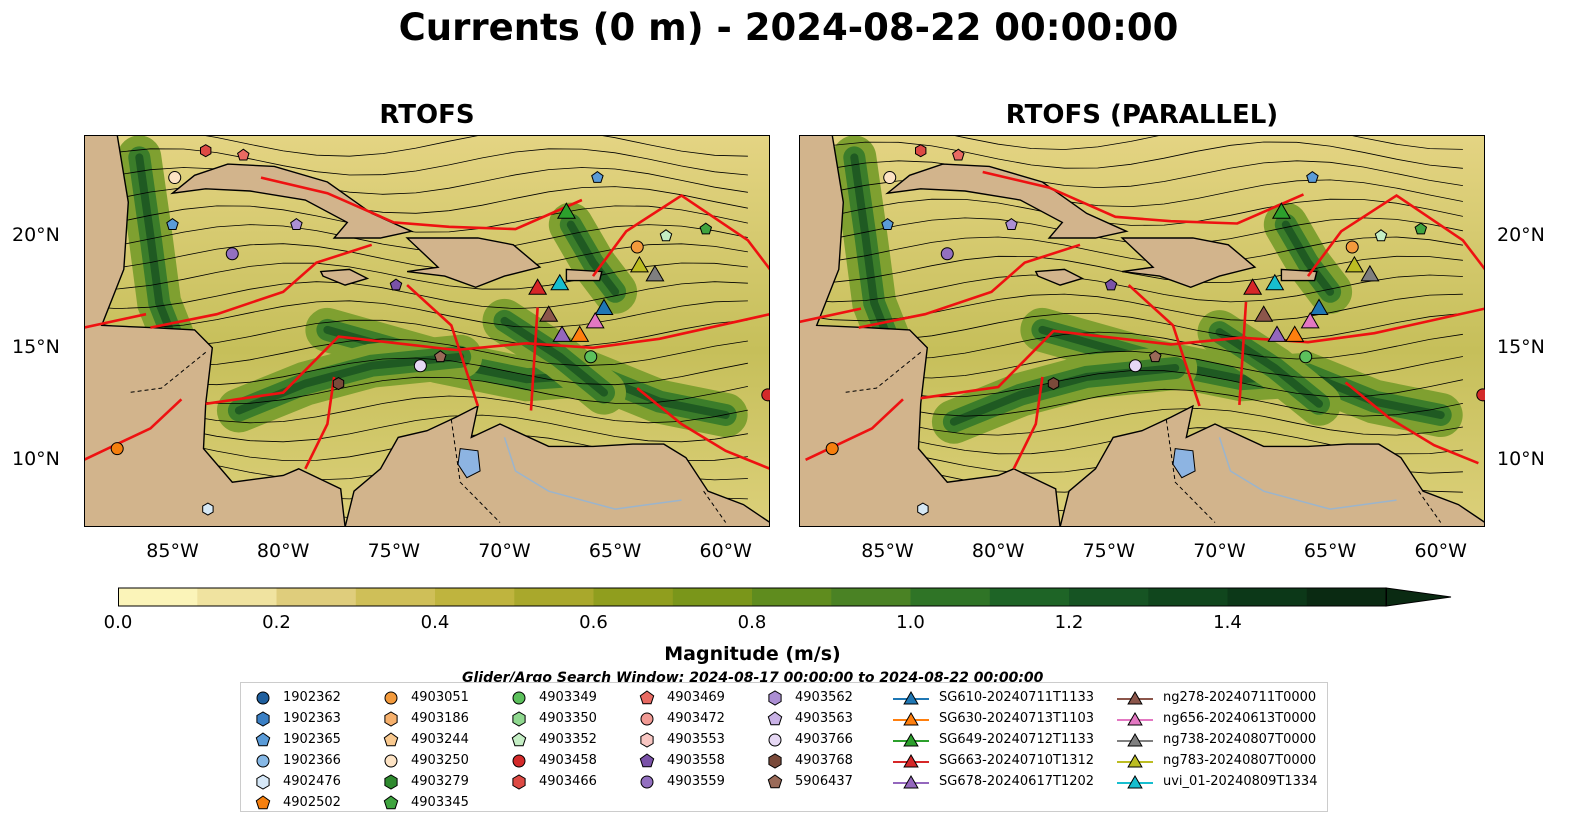 This screenshot has width=1577, height=829. What do you see at coordinates (998, 551) in the screenshot?
I see `lon-tick-label: 80°W` at bounding box center [998, 551].